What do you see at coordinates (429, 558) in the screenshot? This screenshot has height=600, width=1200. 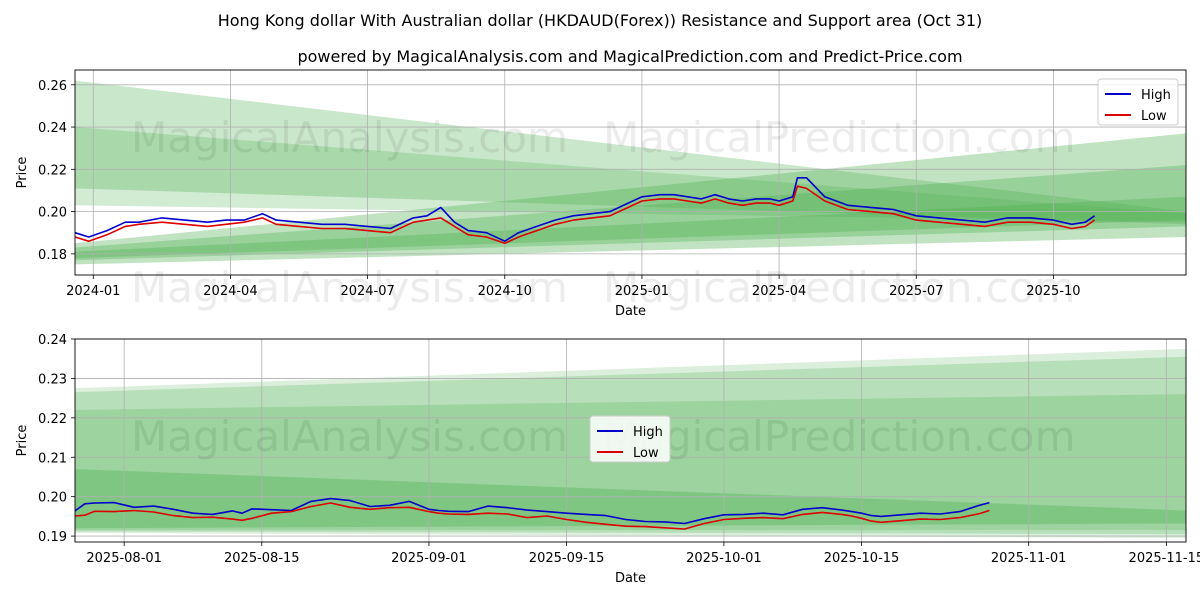 I see `x-tick-label: 2025-09-01` at bounding box center [429, 558].